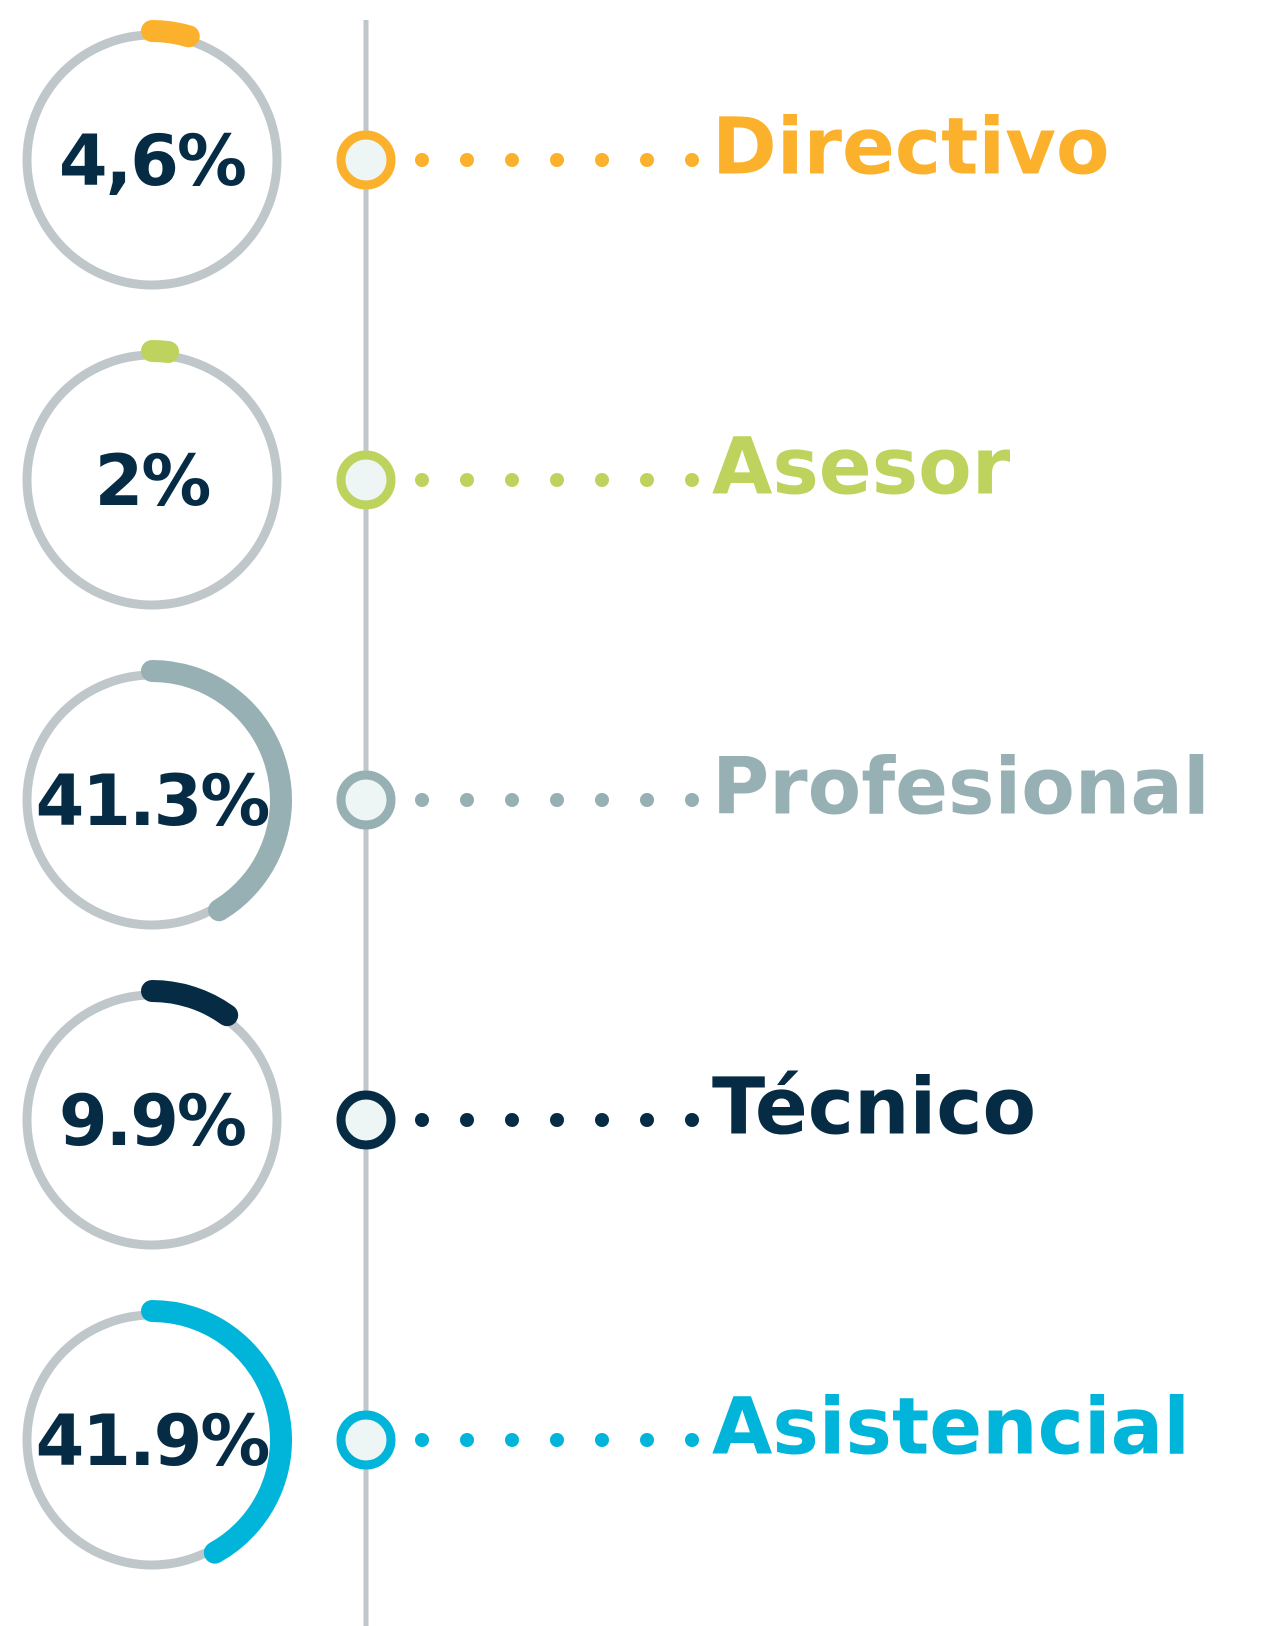  Describe the element at coordinates (961, 787) in the screenshot. I see `category-label: Profesional` at that location.